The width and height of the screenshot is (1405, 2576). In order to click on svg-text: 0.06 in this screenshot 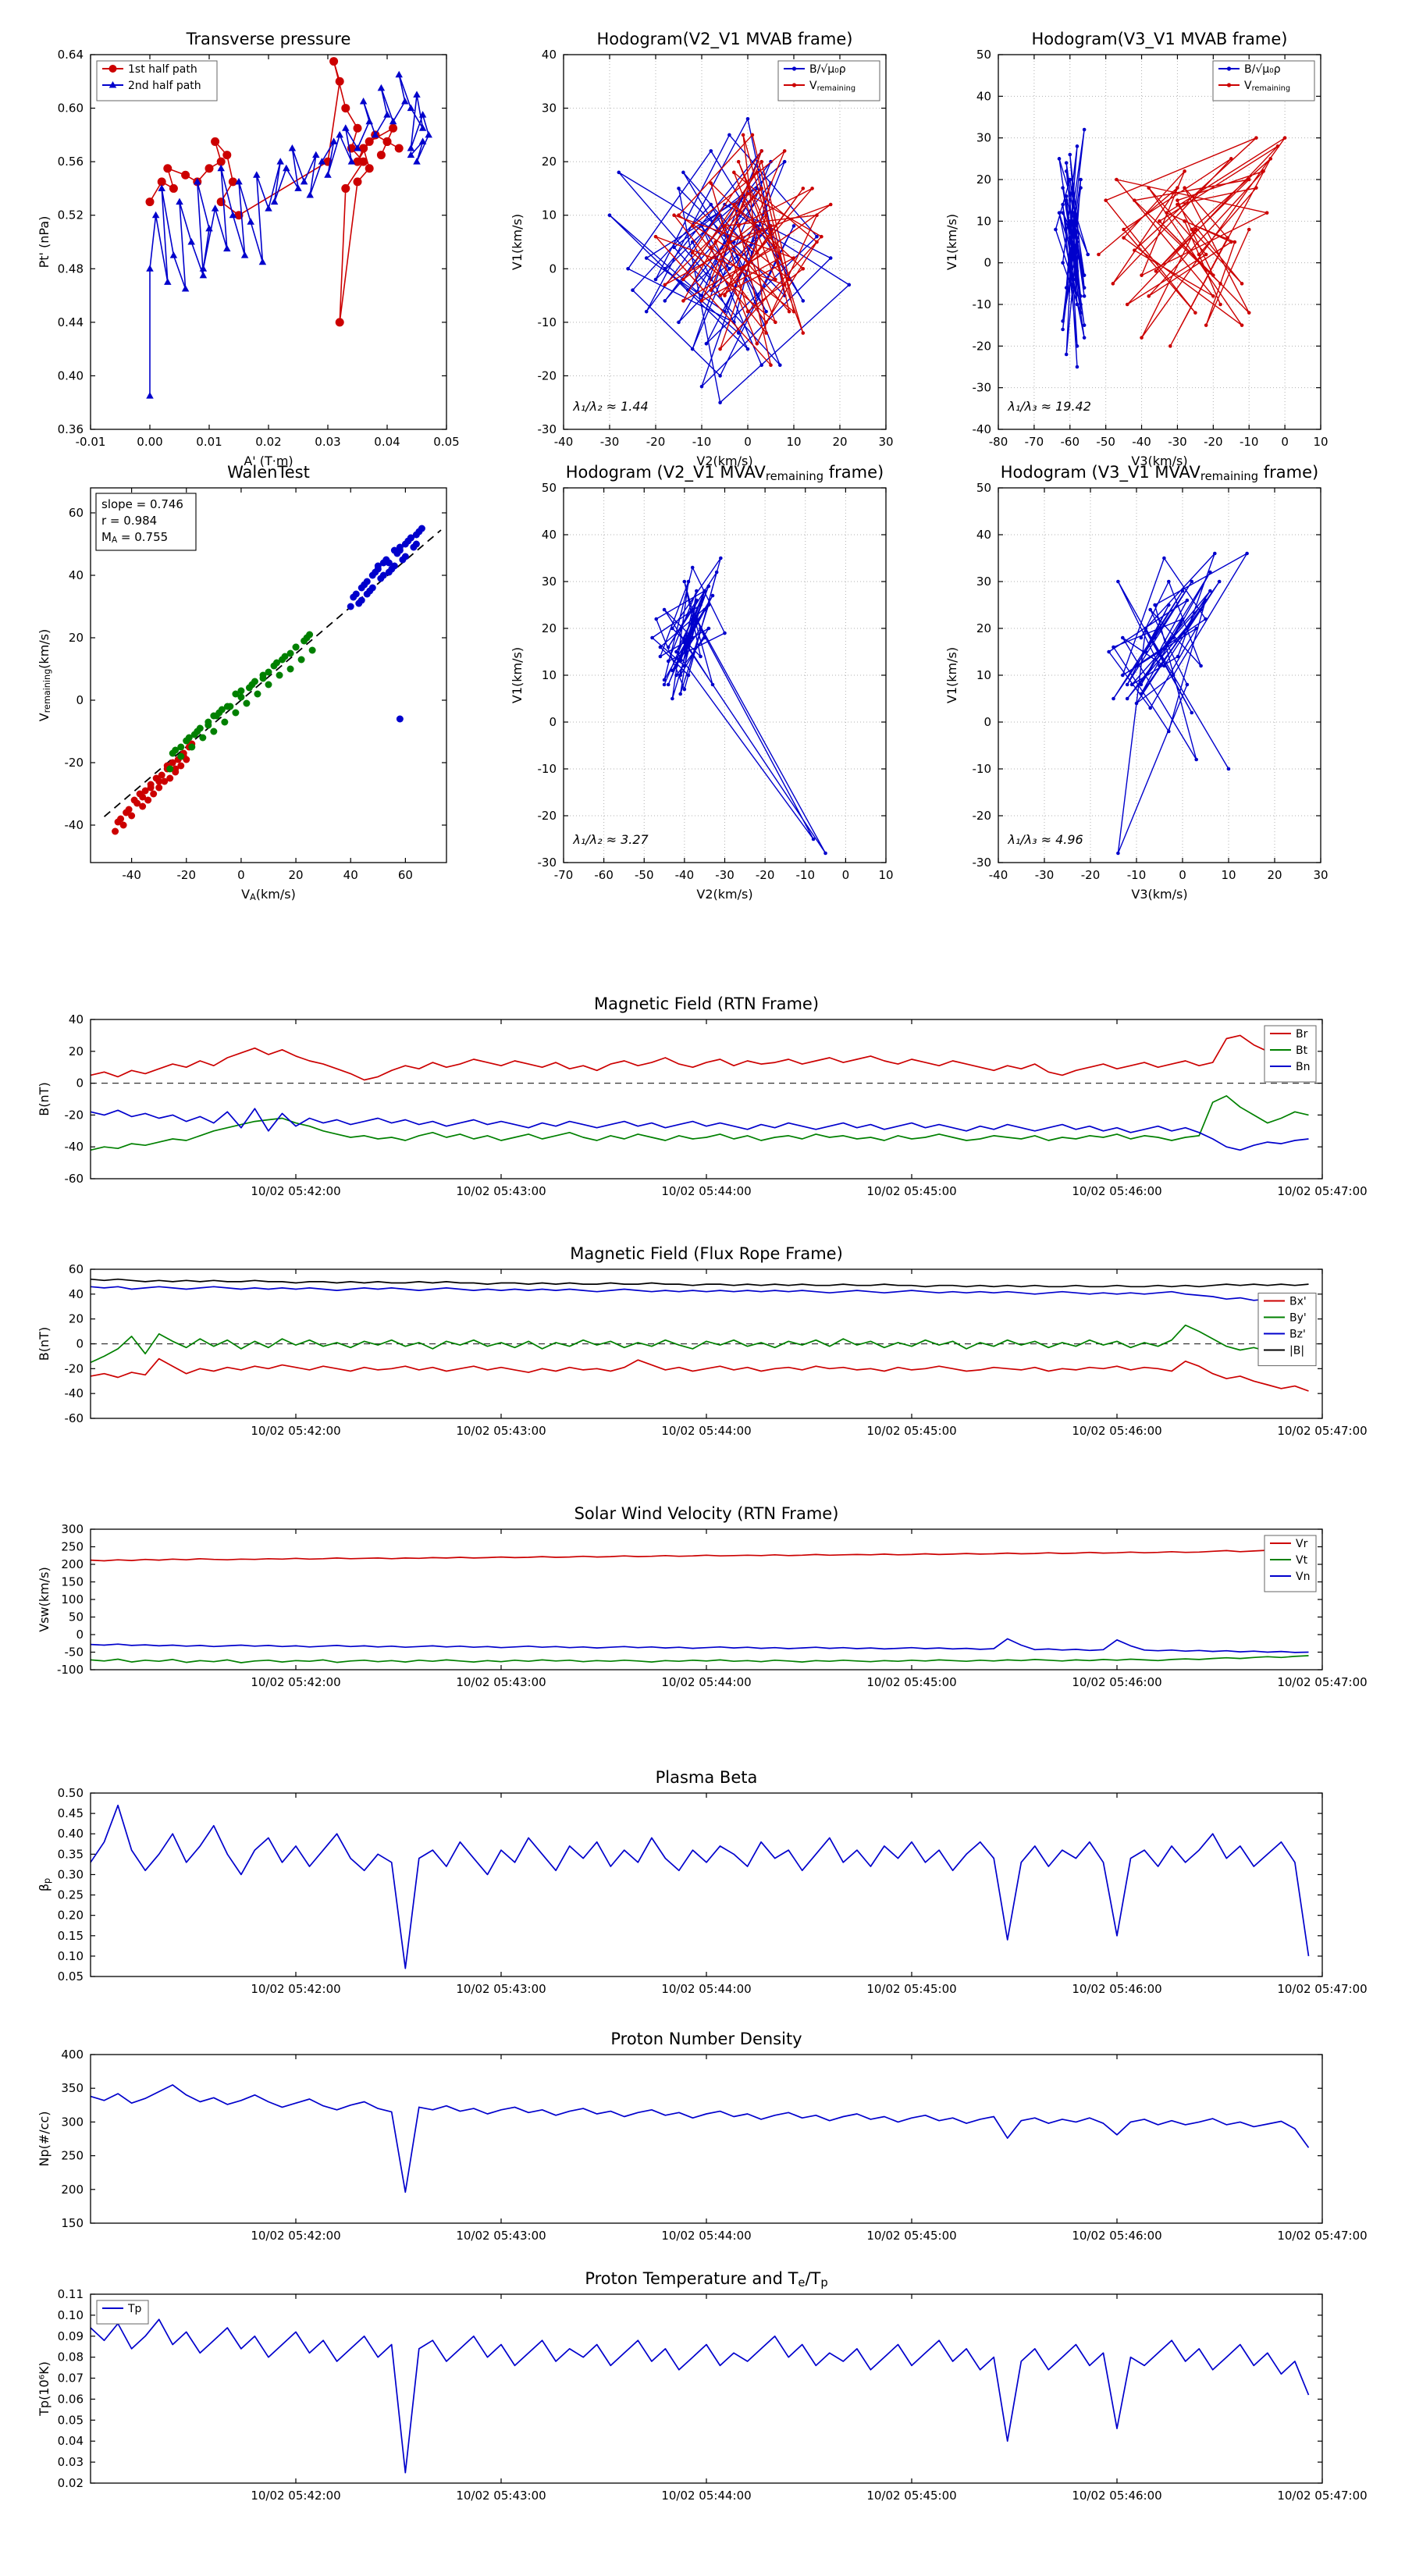, I will do `click(71, 2399)`.